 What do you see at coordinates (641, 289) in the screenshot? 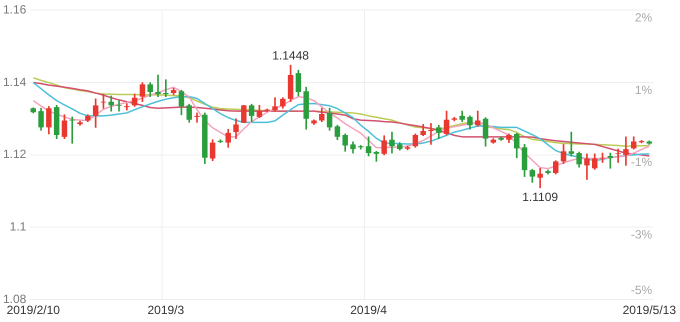
I see `annotation: -5%` at bounding box center [641, 289].